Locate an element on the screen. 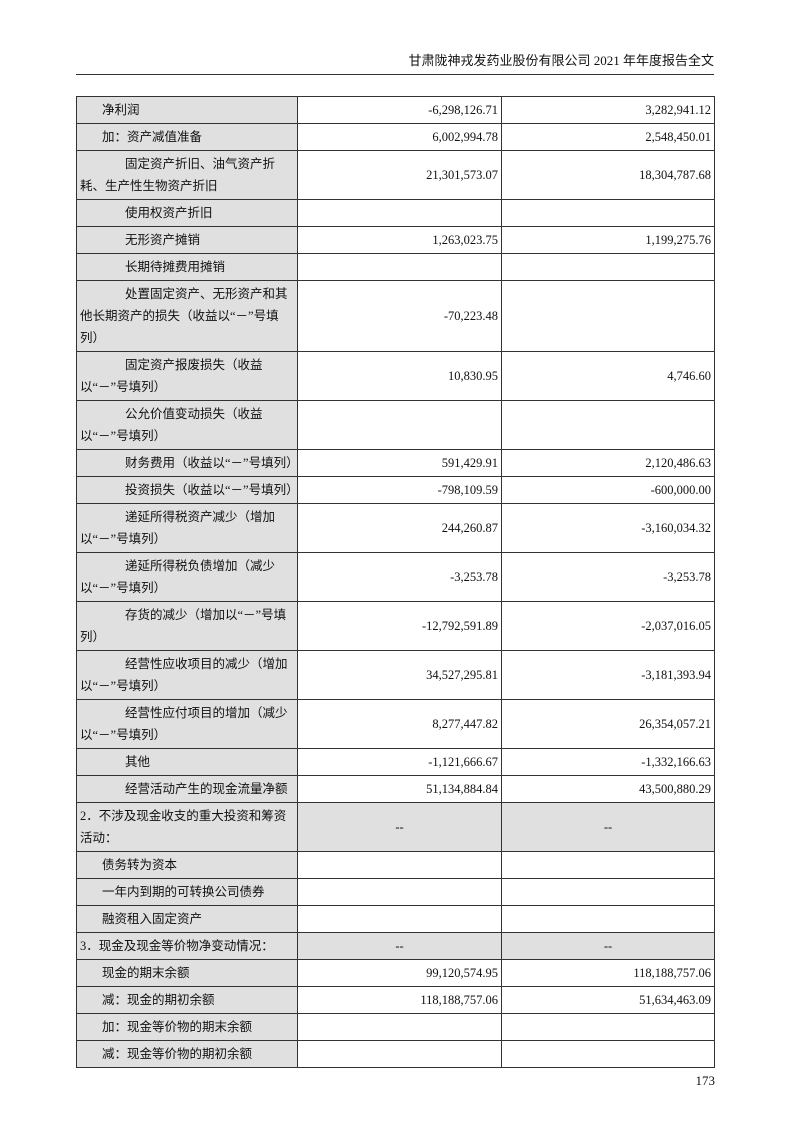 Image resolution: width=793 pixels, height=1122 pixels. current-period-value: 591,429.91 is located at coordinates (399, 463).